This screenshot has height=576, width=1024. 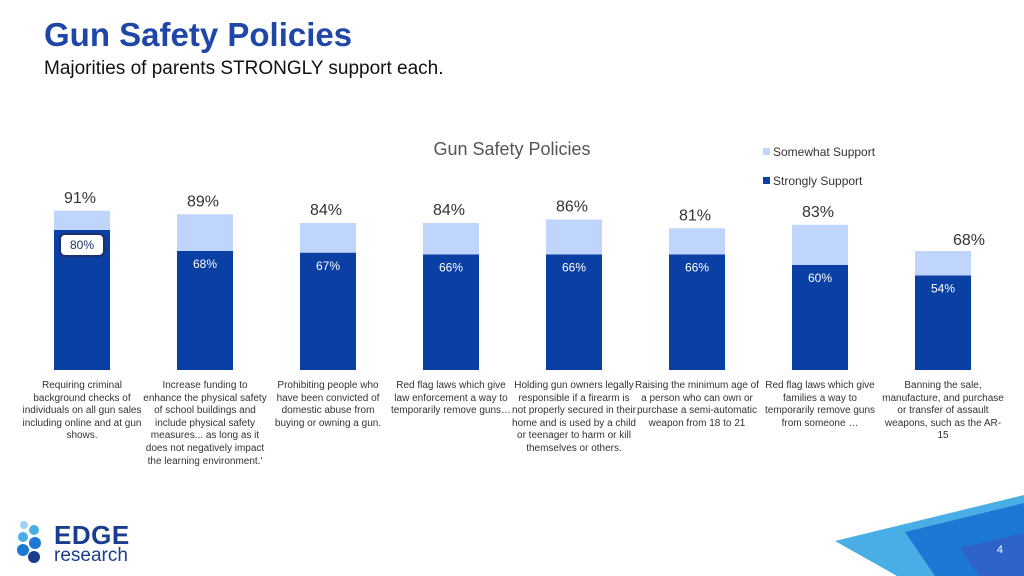 What do you see at coordinates (326, 210) in the screenshot?
I see `label-total-2: 84%` at bounding box center [326, 210].